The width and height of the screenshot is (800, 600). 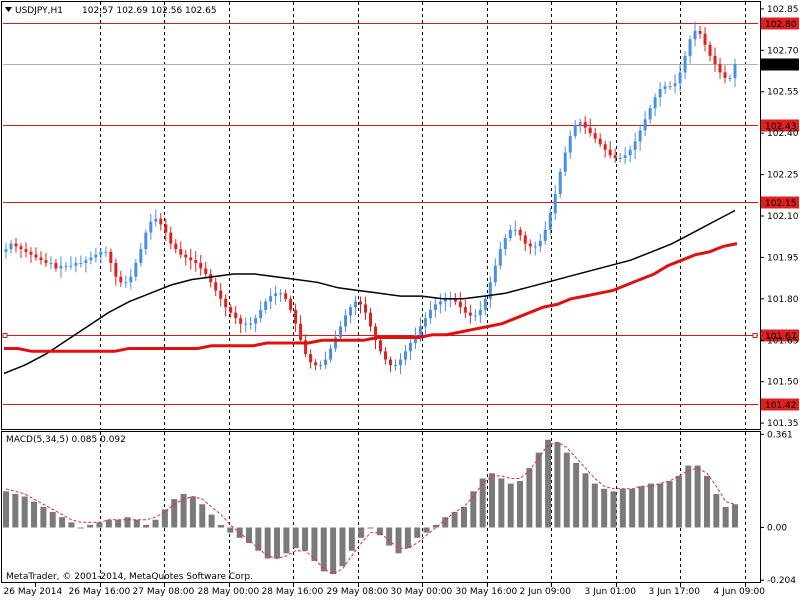 What do you see at coordinates (8, 9) in the screenshot?
I see `dropdown-triangle-icon` at bounding box center [8, 9].